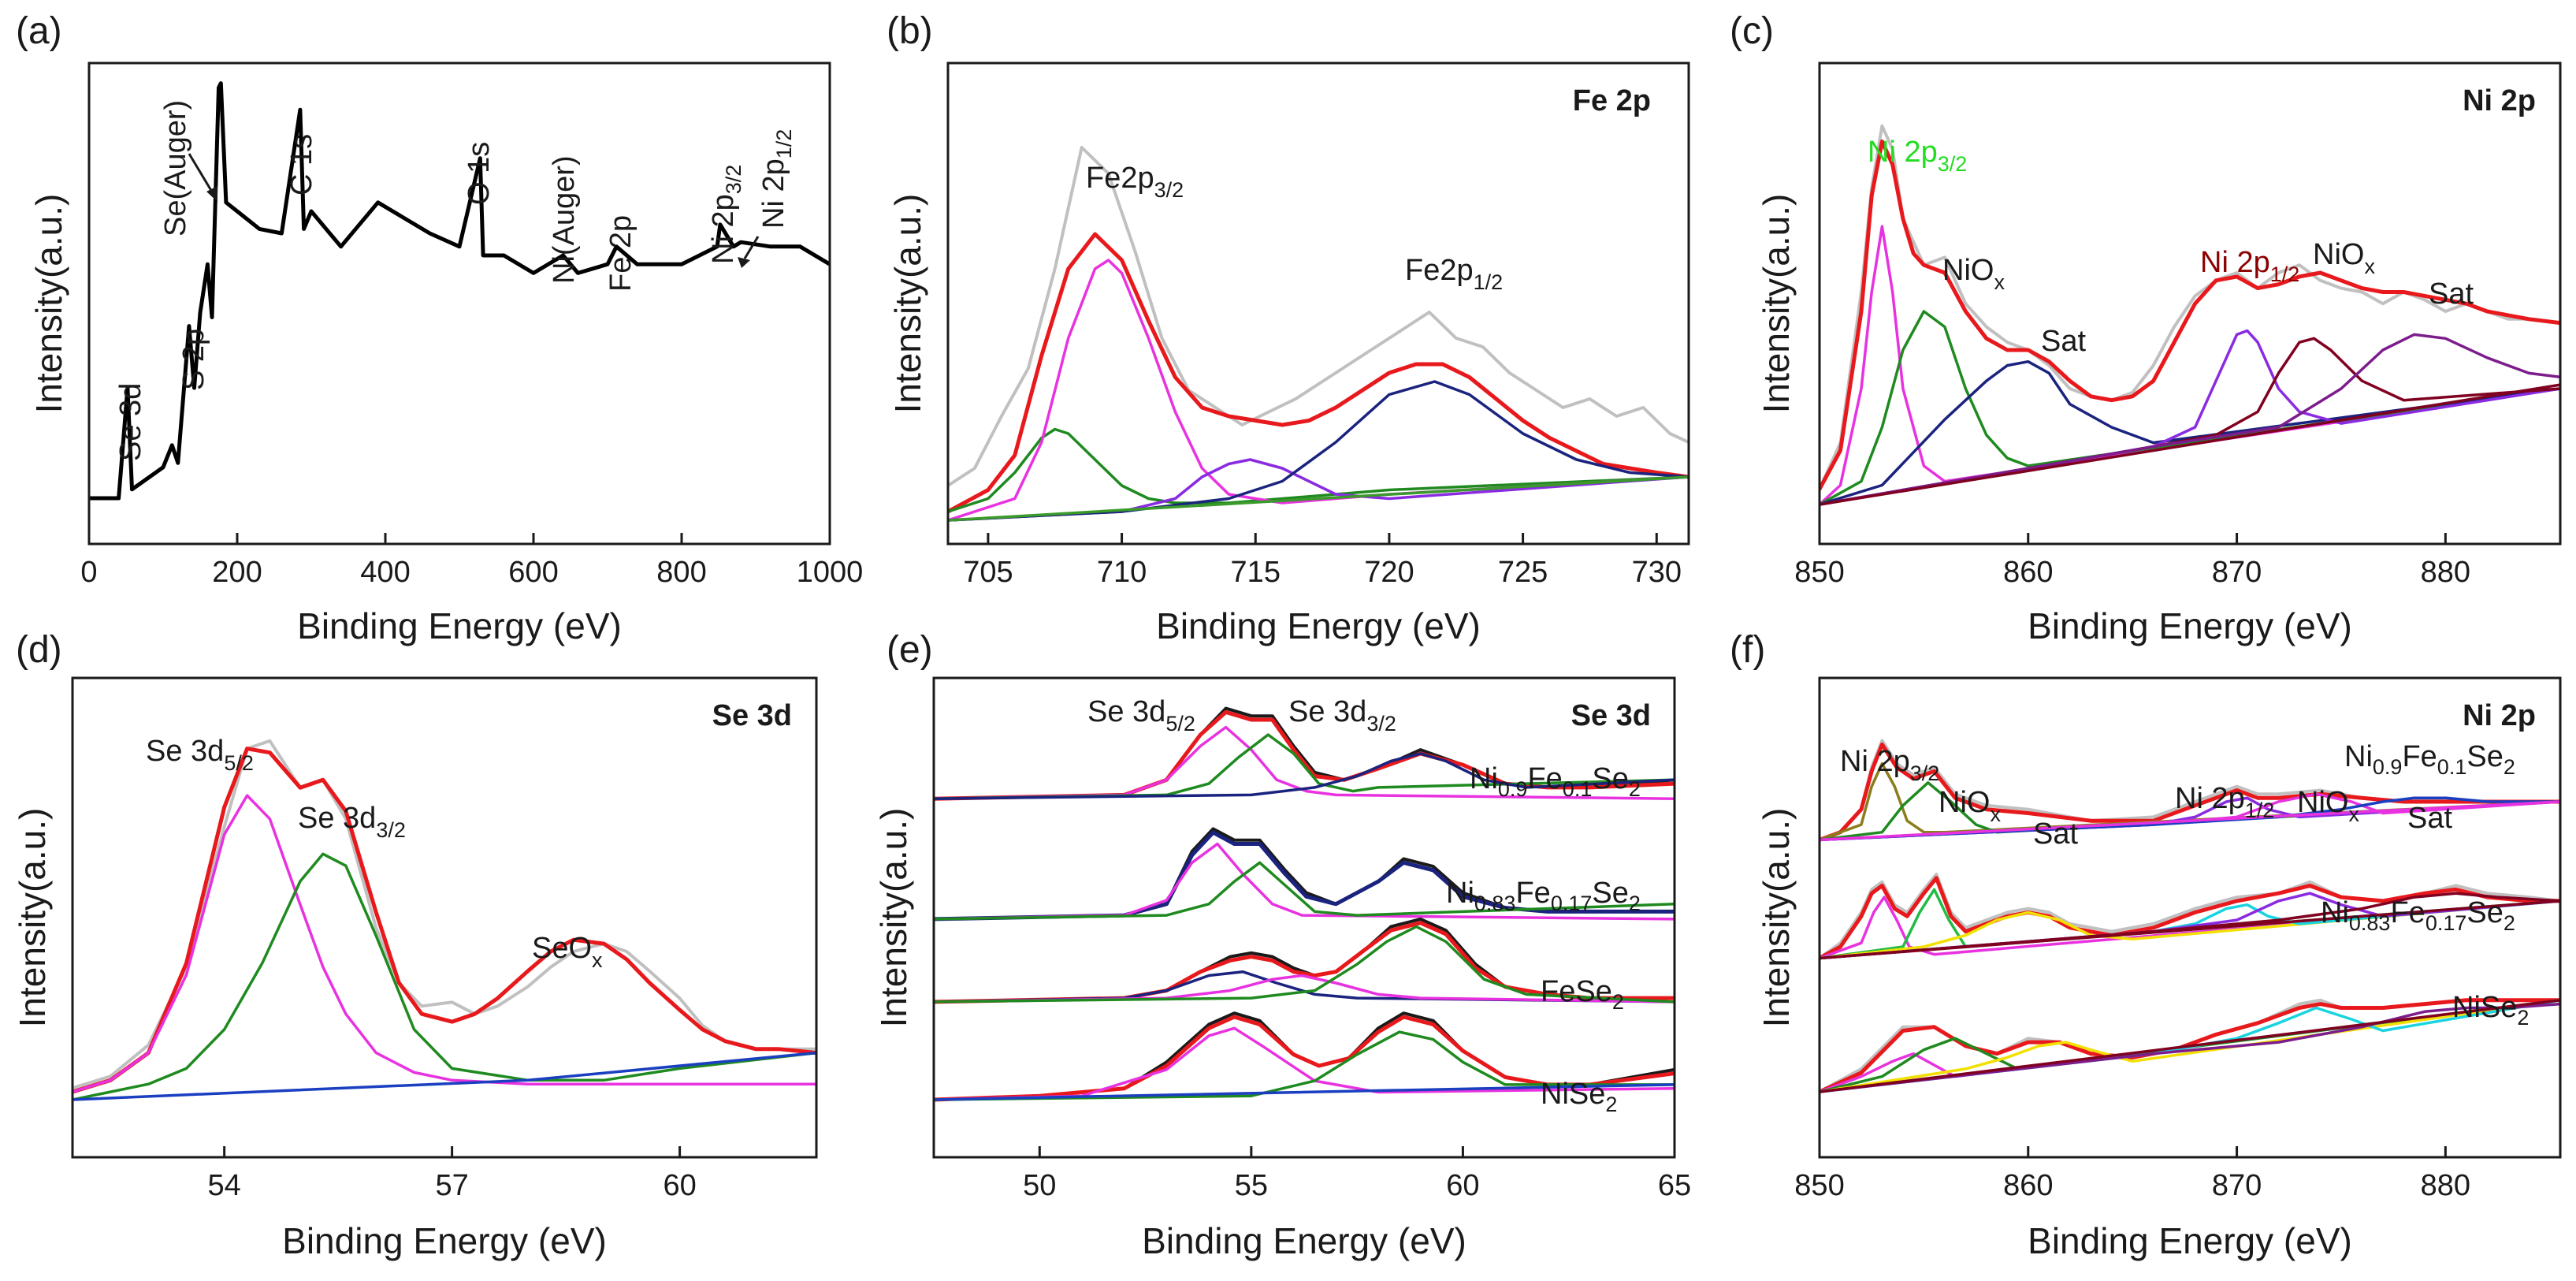 Image resolution: width=2576 pixels, height=1281 pixels. Describe the element at coordinates (752, 715) in the screenshot. I see `panel-d-title: Se 3d` at that location.